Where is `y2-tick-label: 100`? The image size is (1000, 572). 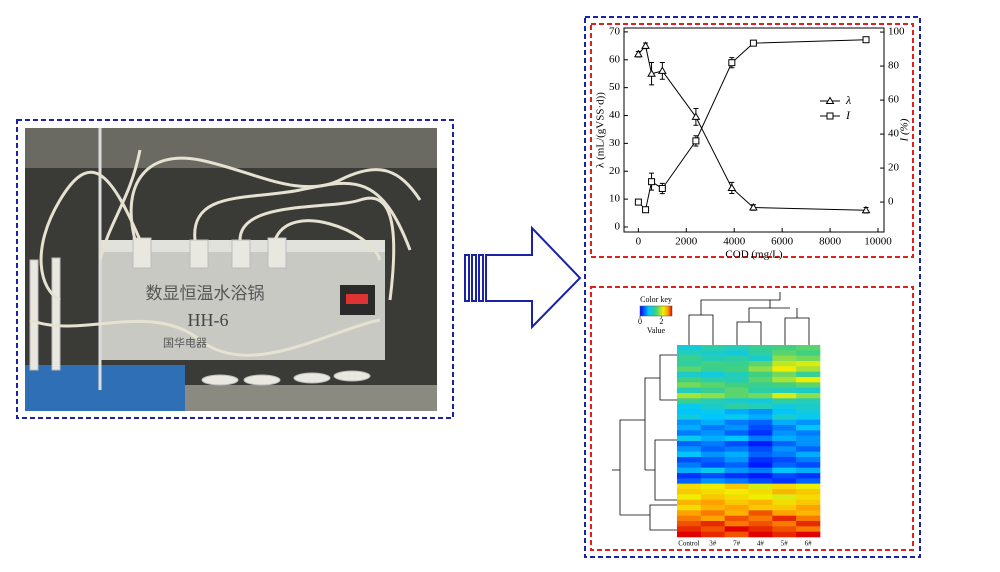
y2-tick-label: 100 is located at coordinates (896, 32).